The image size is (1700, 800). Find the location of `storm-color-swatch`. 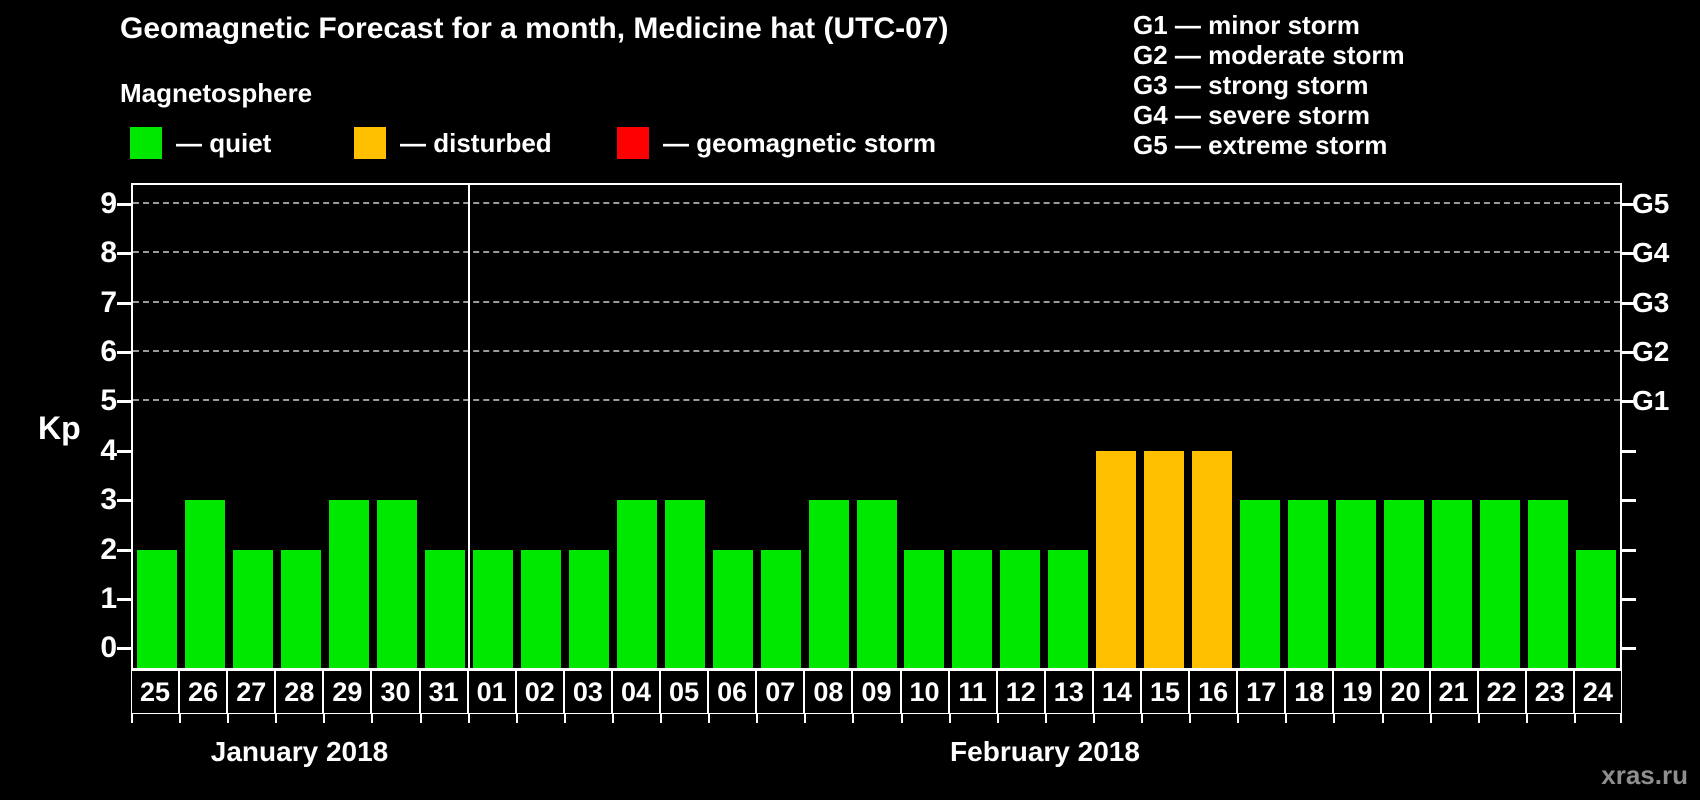

storm-color-swatch is located at coordinates (633, 143).